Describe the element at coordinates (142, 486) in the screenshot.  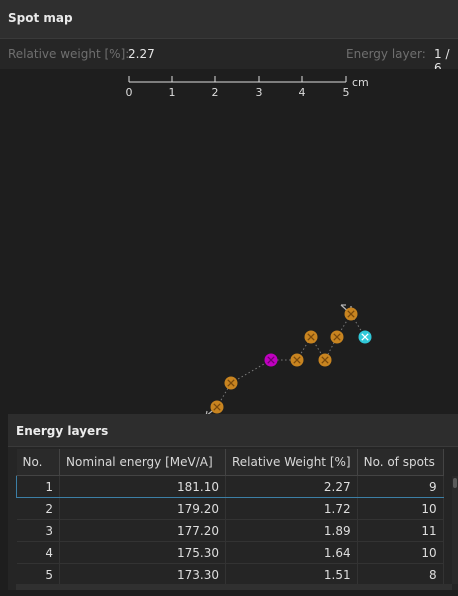
I see `cell-energy: 181.10` at that location.